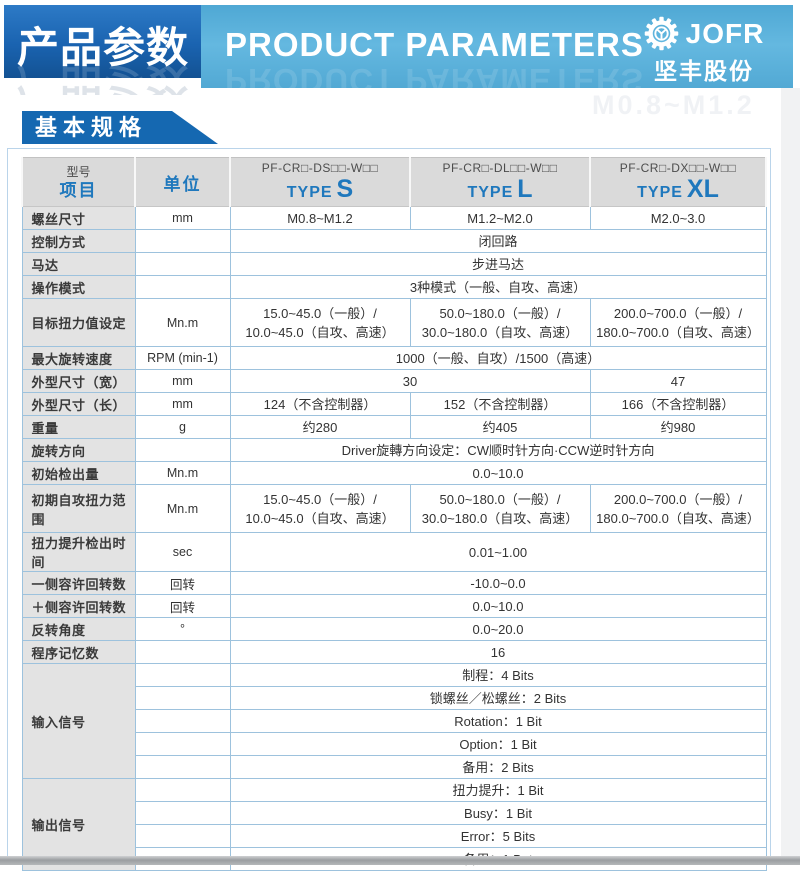 This screenshot has height=871, width=800. Describe the element at coordinates (78, 583) in the screenshot. I see `row-label: 一侧容许回转数` at that location.